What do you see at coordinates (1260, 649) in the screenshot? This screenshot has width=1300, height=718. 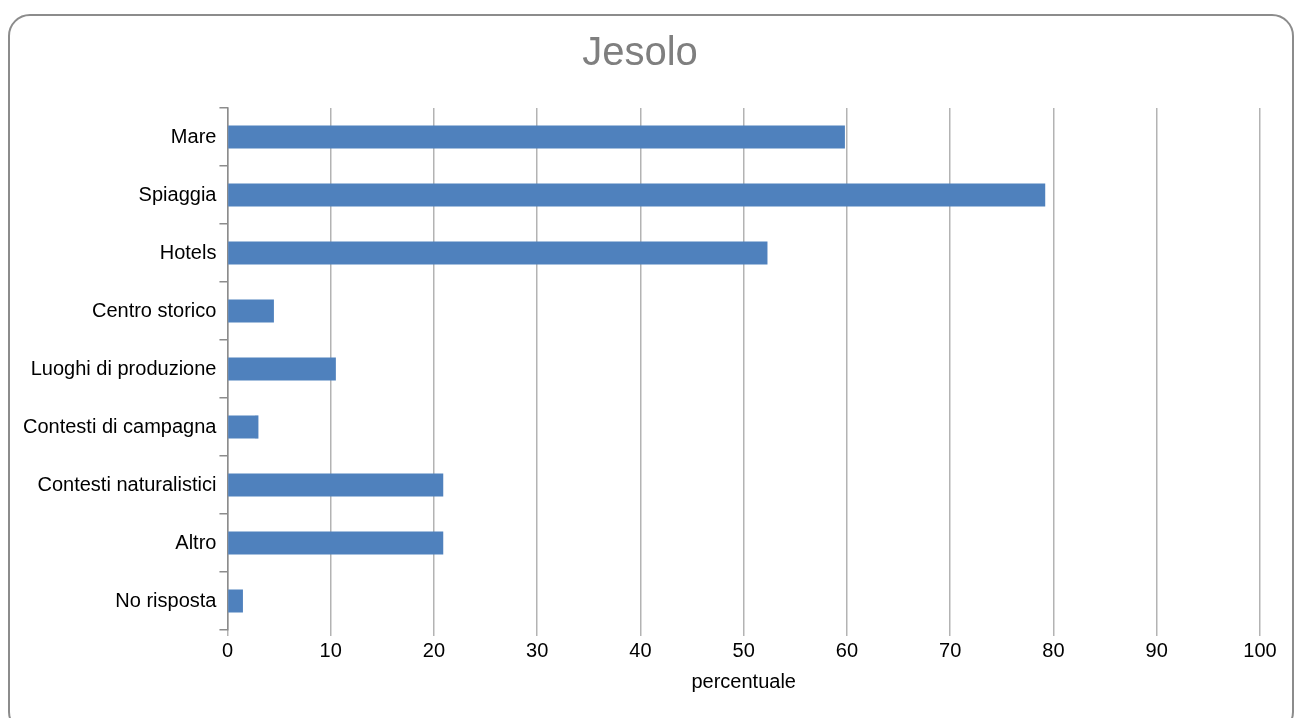 I see `x-tick-label: 100` at bounding box center [1260, 649].